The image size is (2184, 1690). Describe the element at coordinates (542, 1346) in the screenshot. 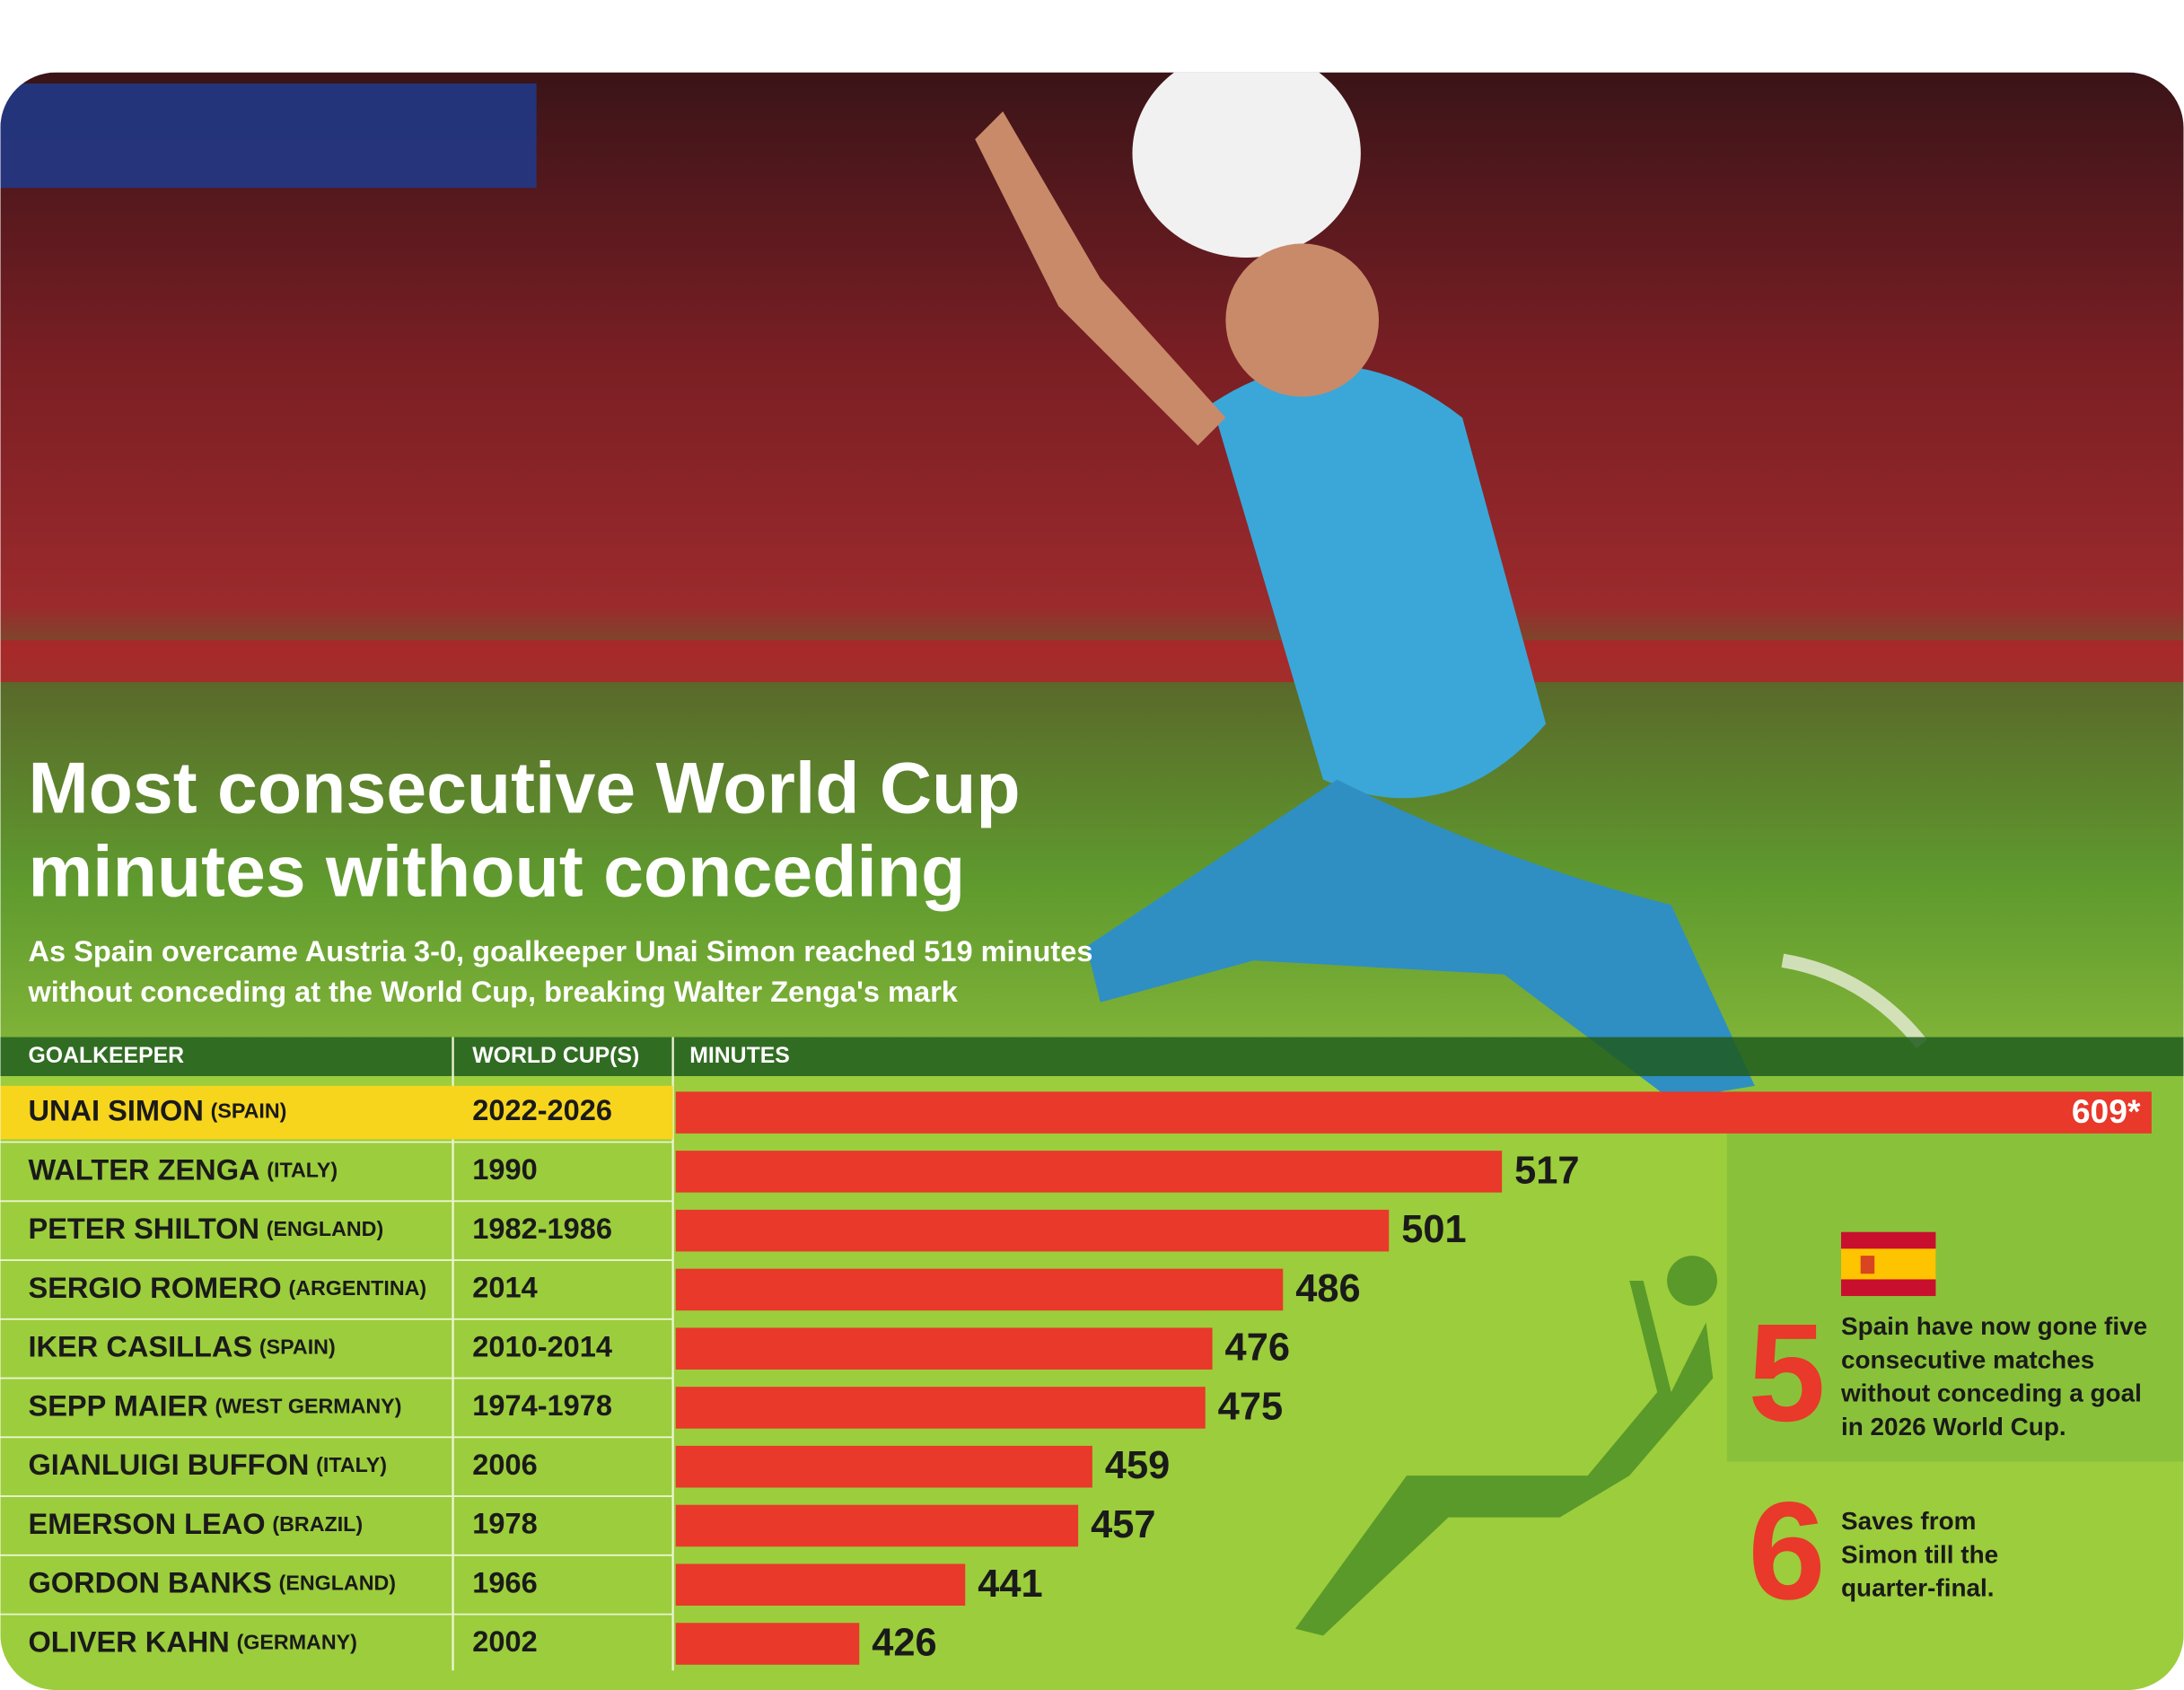

I see `world-cup-label: 2010-2014` at that location.